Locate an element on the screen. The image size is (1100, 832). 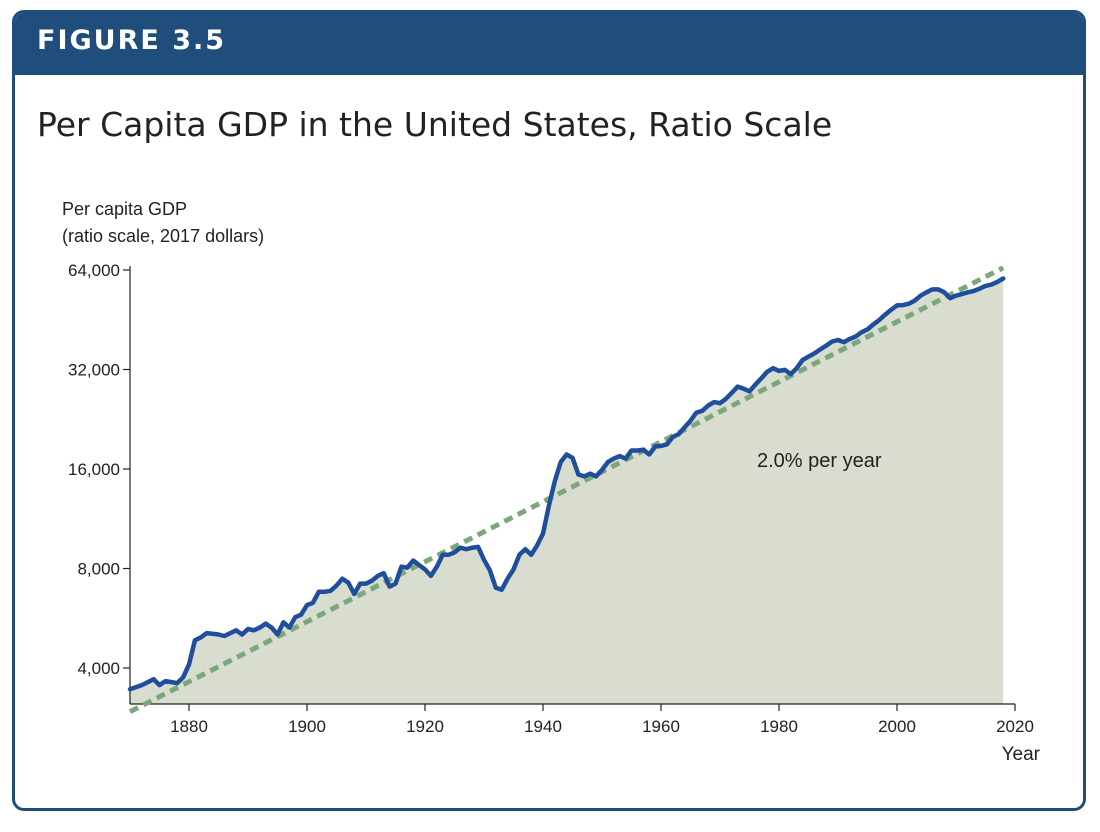
y-axis-label-line2: (ratio scale, 2017 dollars) is located at coordinates (163, 236).